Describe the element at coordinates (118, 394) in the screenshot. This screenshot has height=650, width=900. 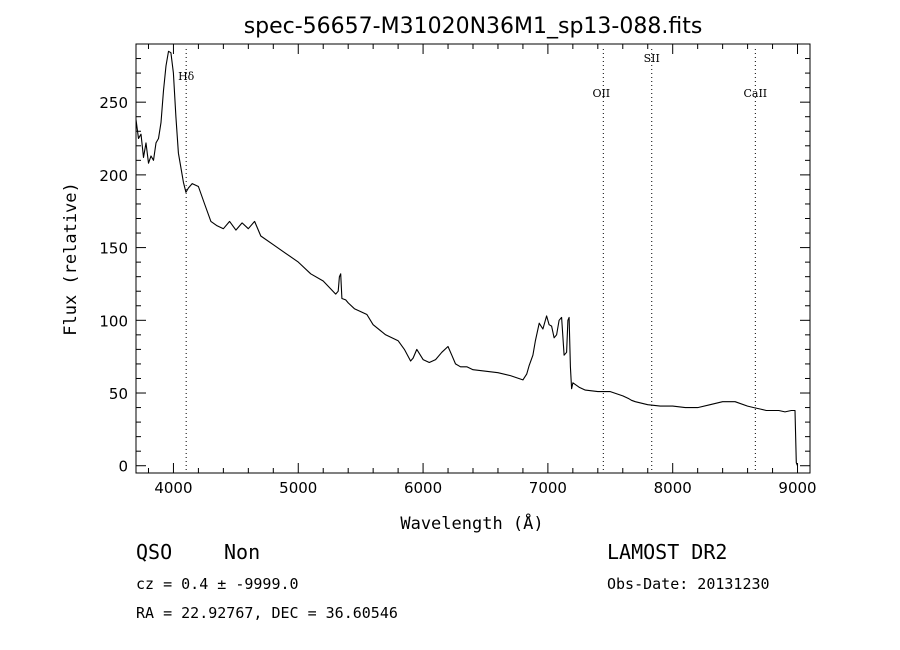
I see `y-tick-label-1: 50` at that location.